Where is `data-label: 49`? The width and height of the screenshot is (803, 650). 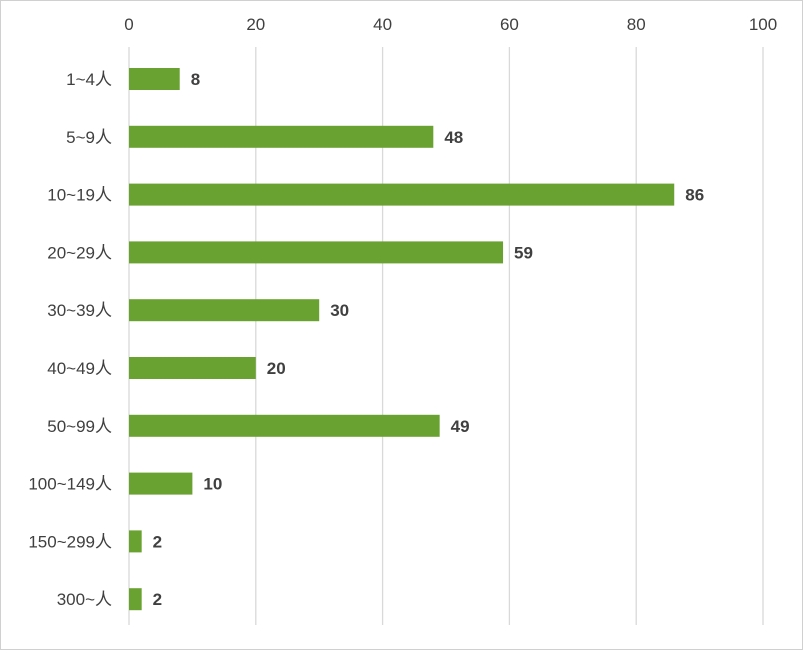
data-label: 49 is located at coordinates (460, 426).